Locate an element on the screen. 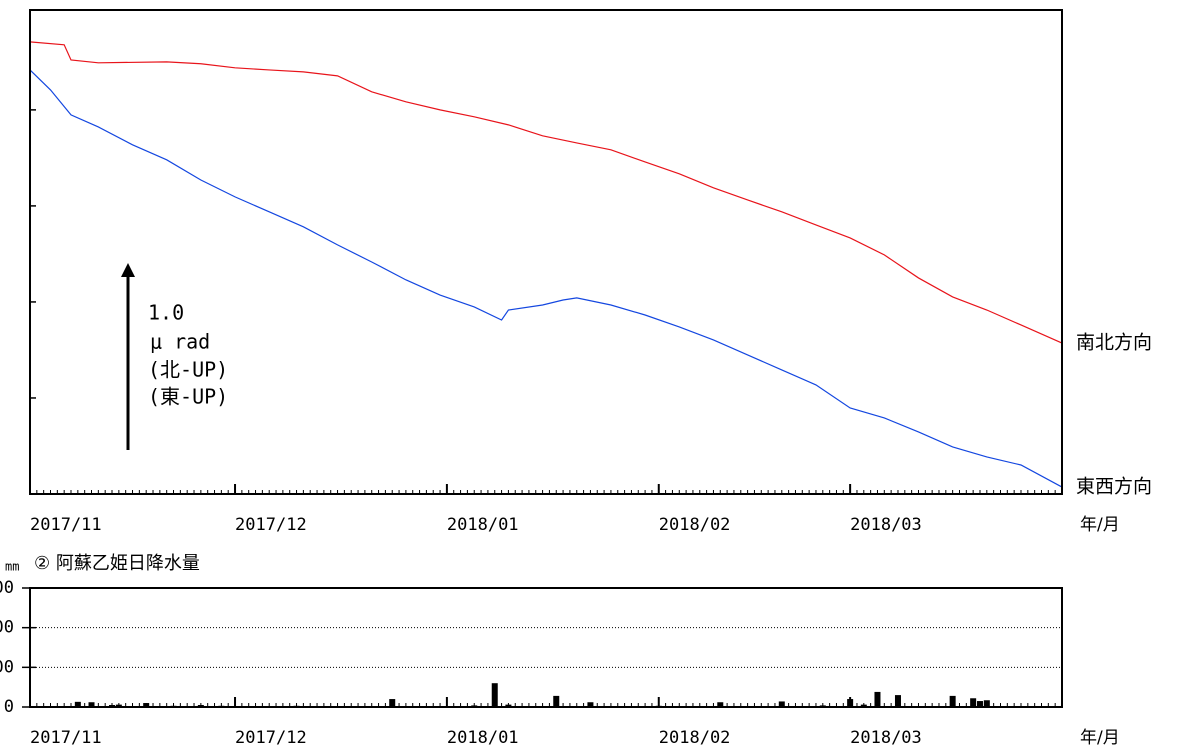  annotation: (東-UP) is located at coordinates (188, 397).